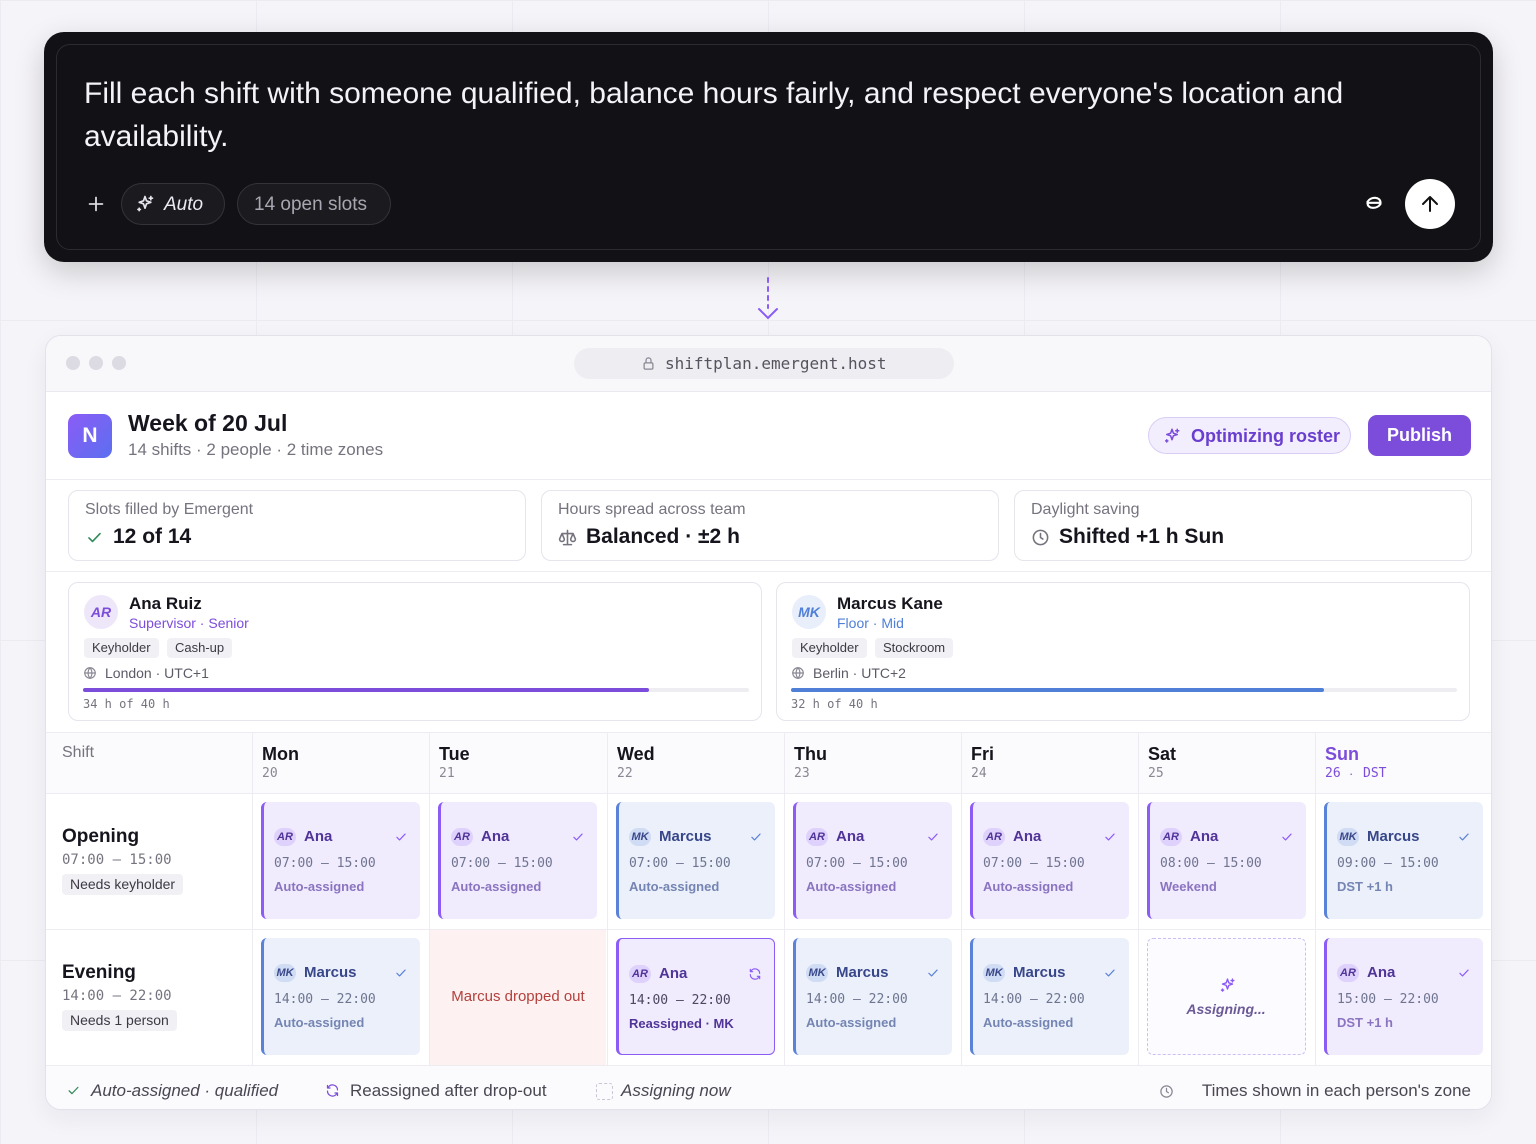  I want to click on reassigned-card: AR Ana 14:00 – 22:00 Reassigned · MK, so click(695, 996).